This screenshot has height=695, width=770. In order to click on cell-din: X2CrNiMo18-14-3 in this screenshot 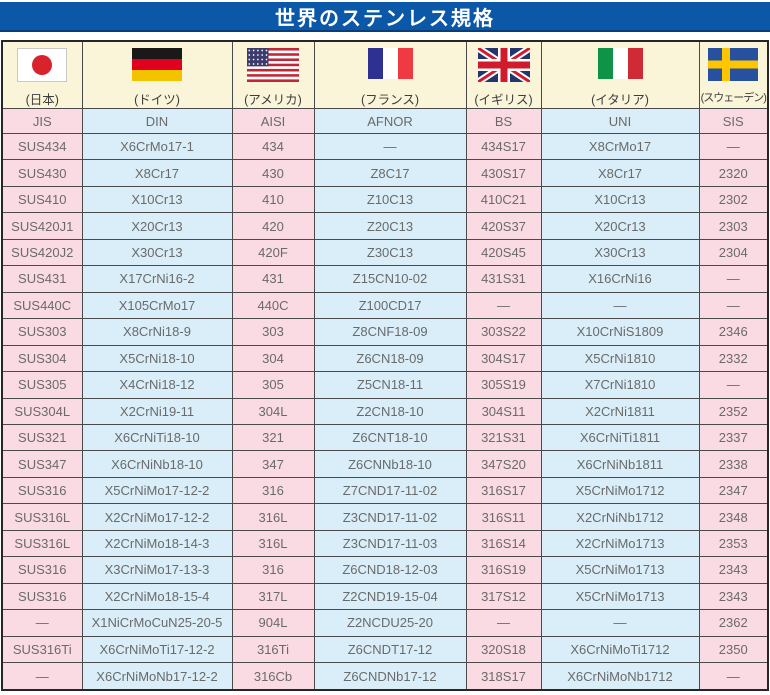, I will do `click(157, 543)`.